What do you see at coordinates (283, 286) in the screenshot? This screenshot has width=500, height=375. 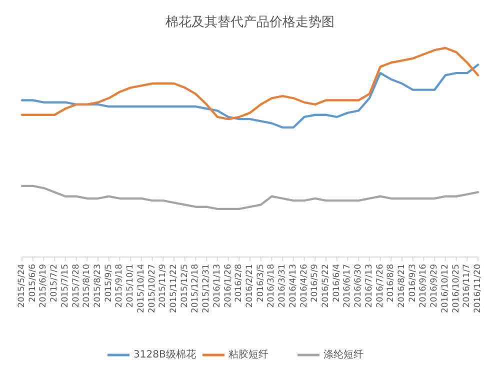 I see `x-tick-label: 2016/3/31` at bounding box center [283, 286].